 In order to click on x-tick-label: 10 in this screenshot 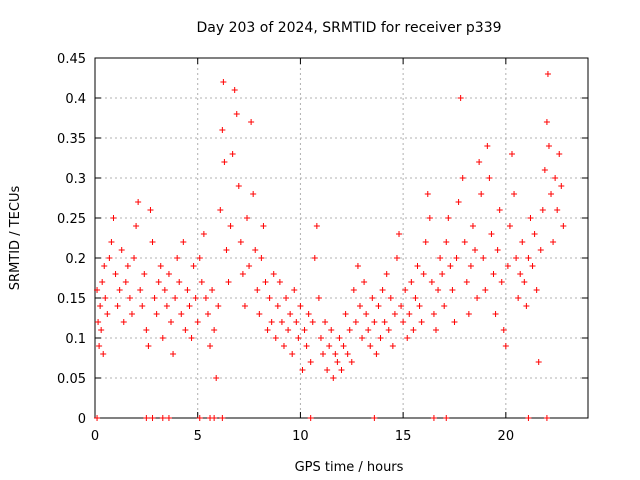, I will do `click(300, 436)`.